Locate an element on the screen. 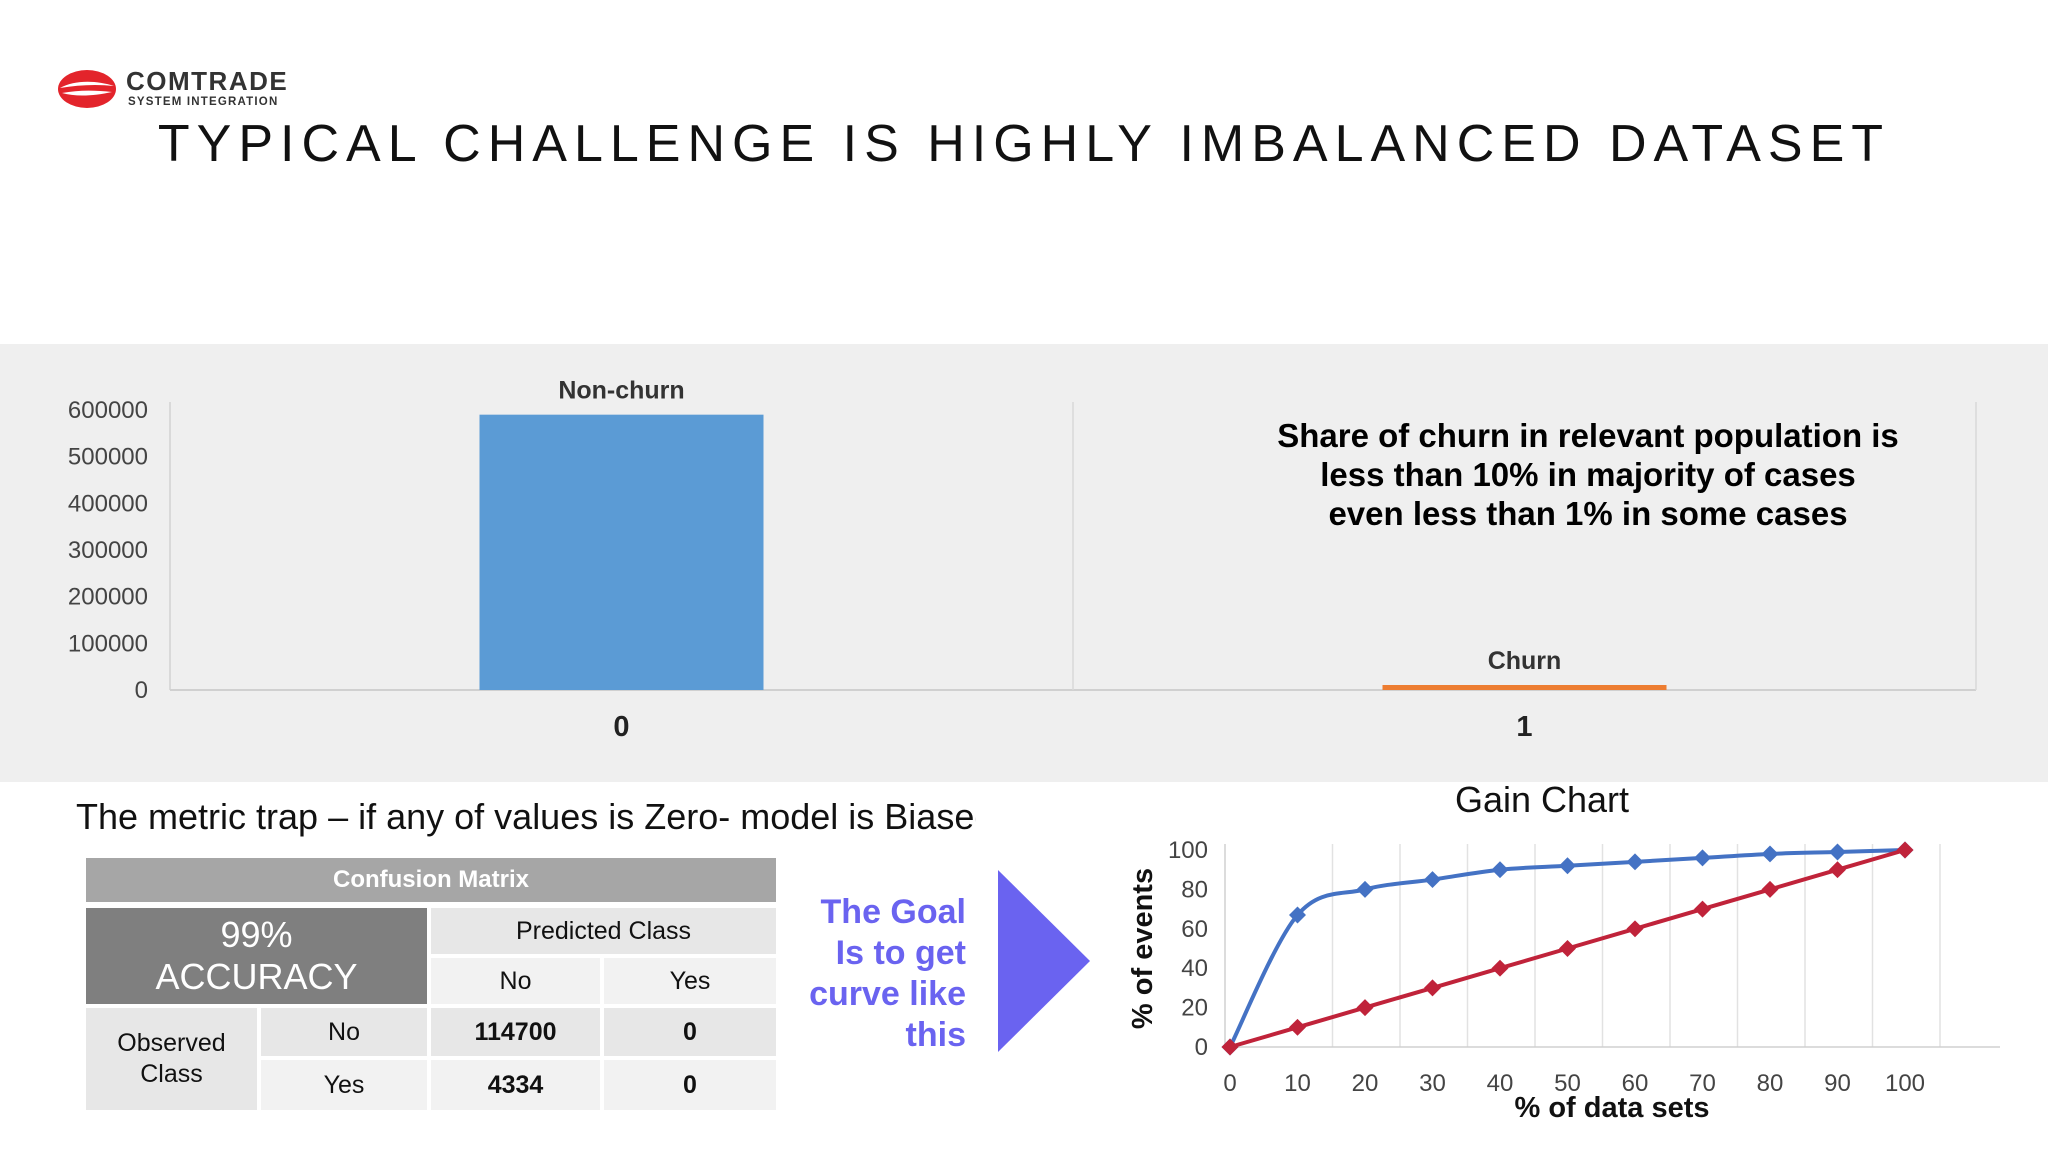 The image size is (2048, 1152). gain-chart-ylabel: % of events is located at coordinates (1143, 948).